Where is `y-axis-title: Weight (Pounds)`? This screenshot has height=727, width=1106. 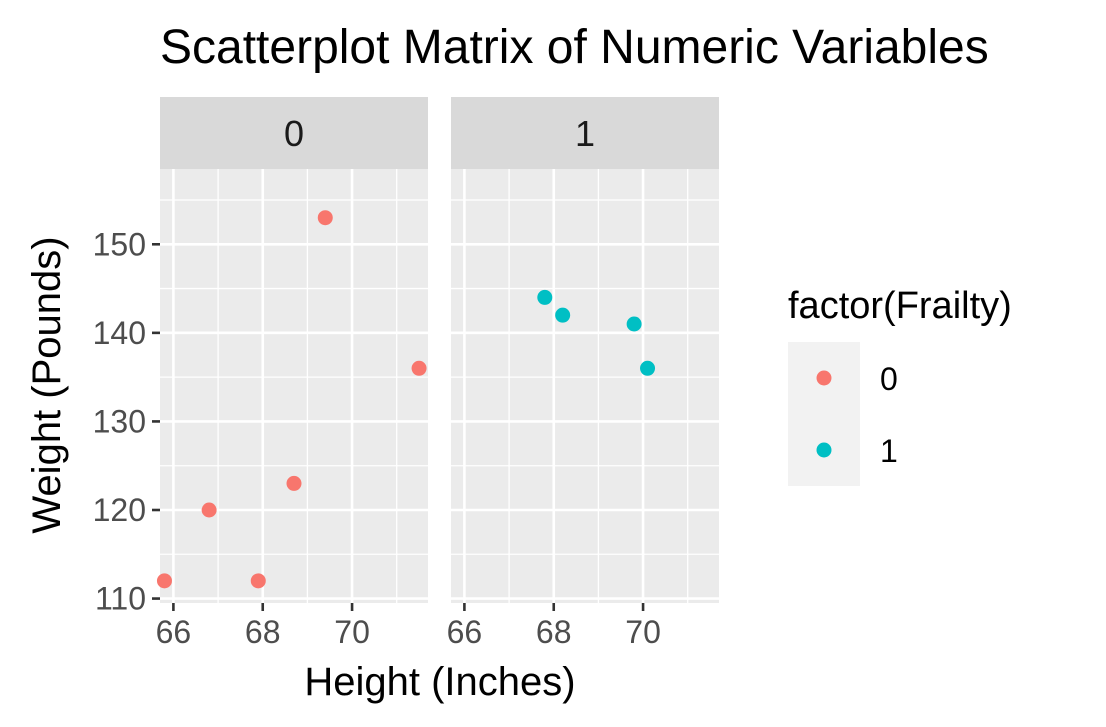
y-axis-title: Weight (Pounds) is located at coordinates (47, 384).